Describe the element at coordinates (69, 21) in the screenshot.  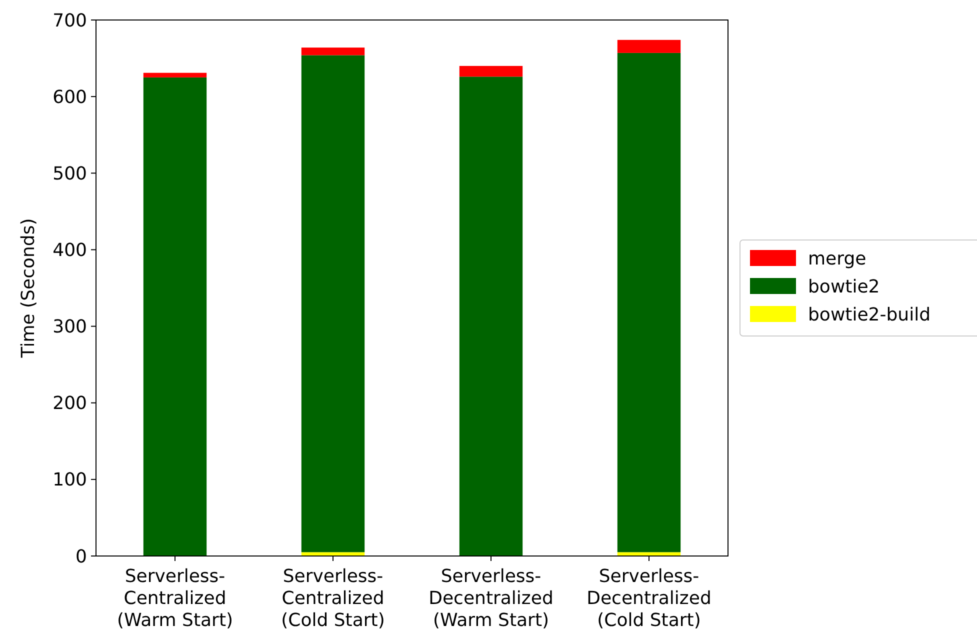
I see `y-tick-label: 700` at that location.